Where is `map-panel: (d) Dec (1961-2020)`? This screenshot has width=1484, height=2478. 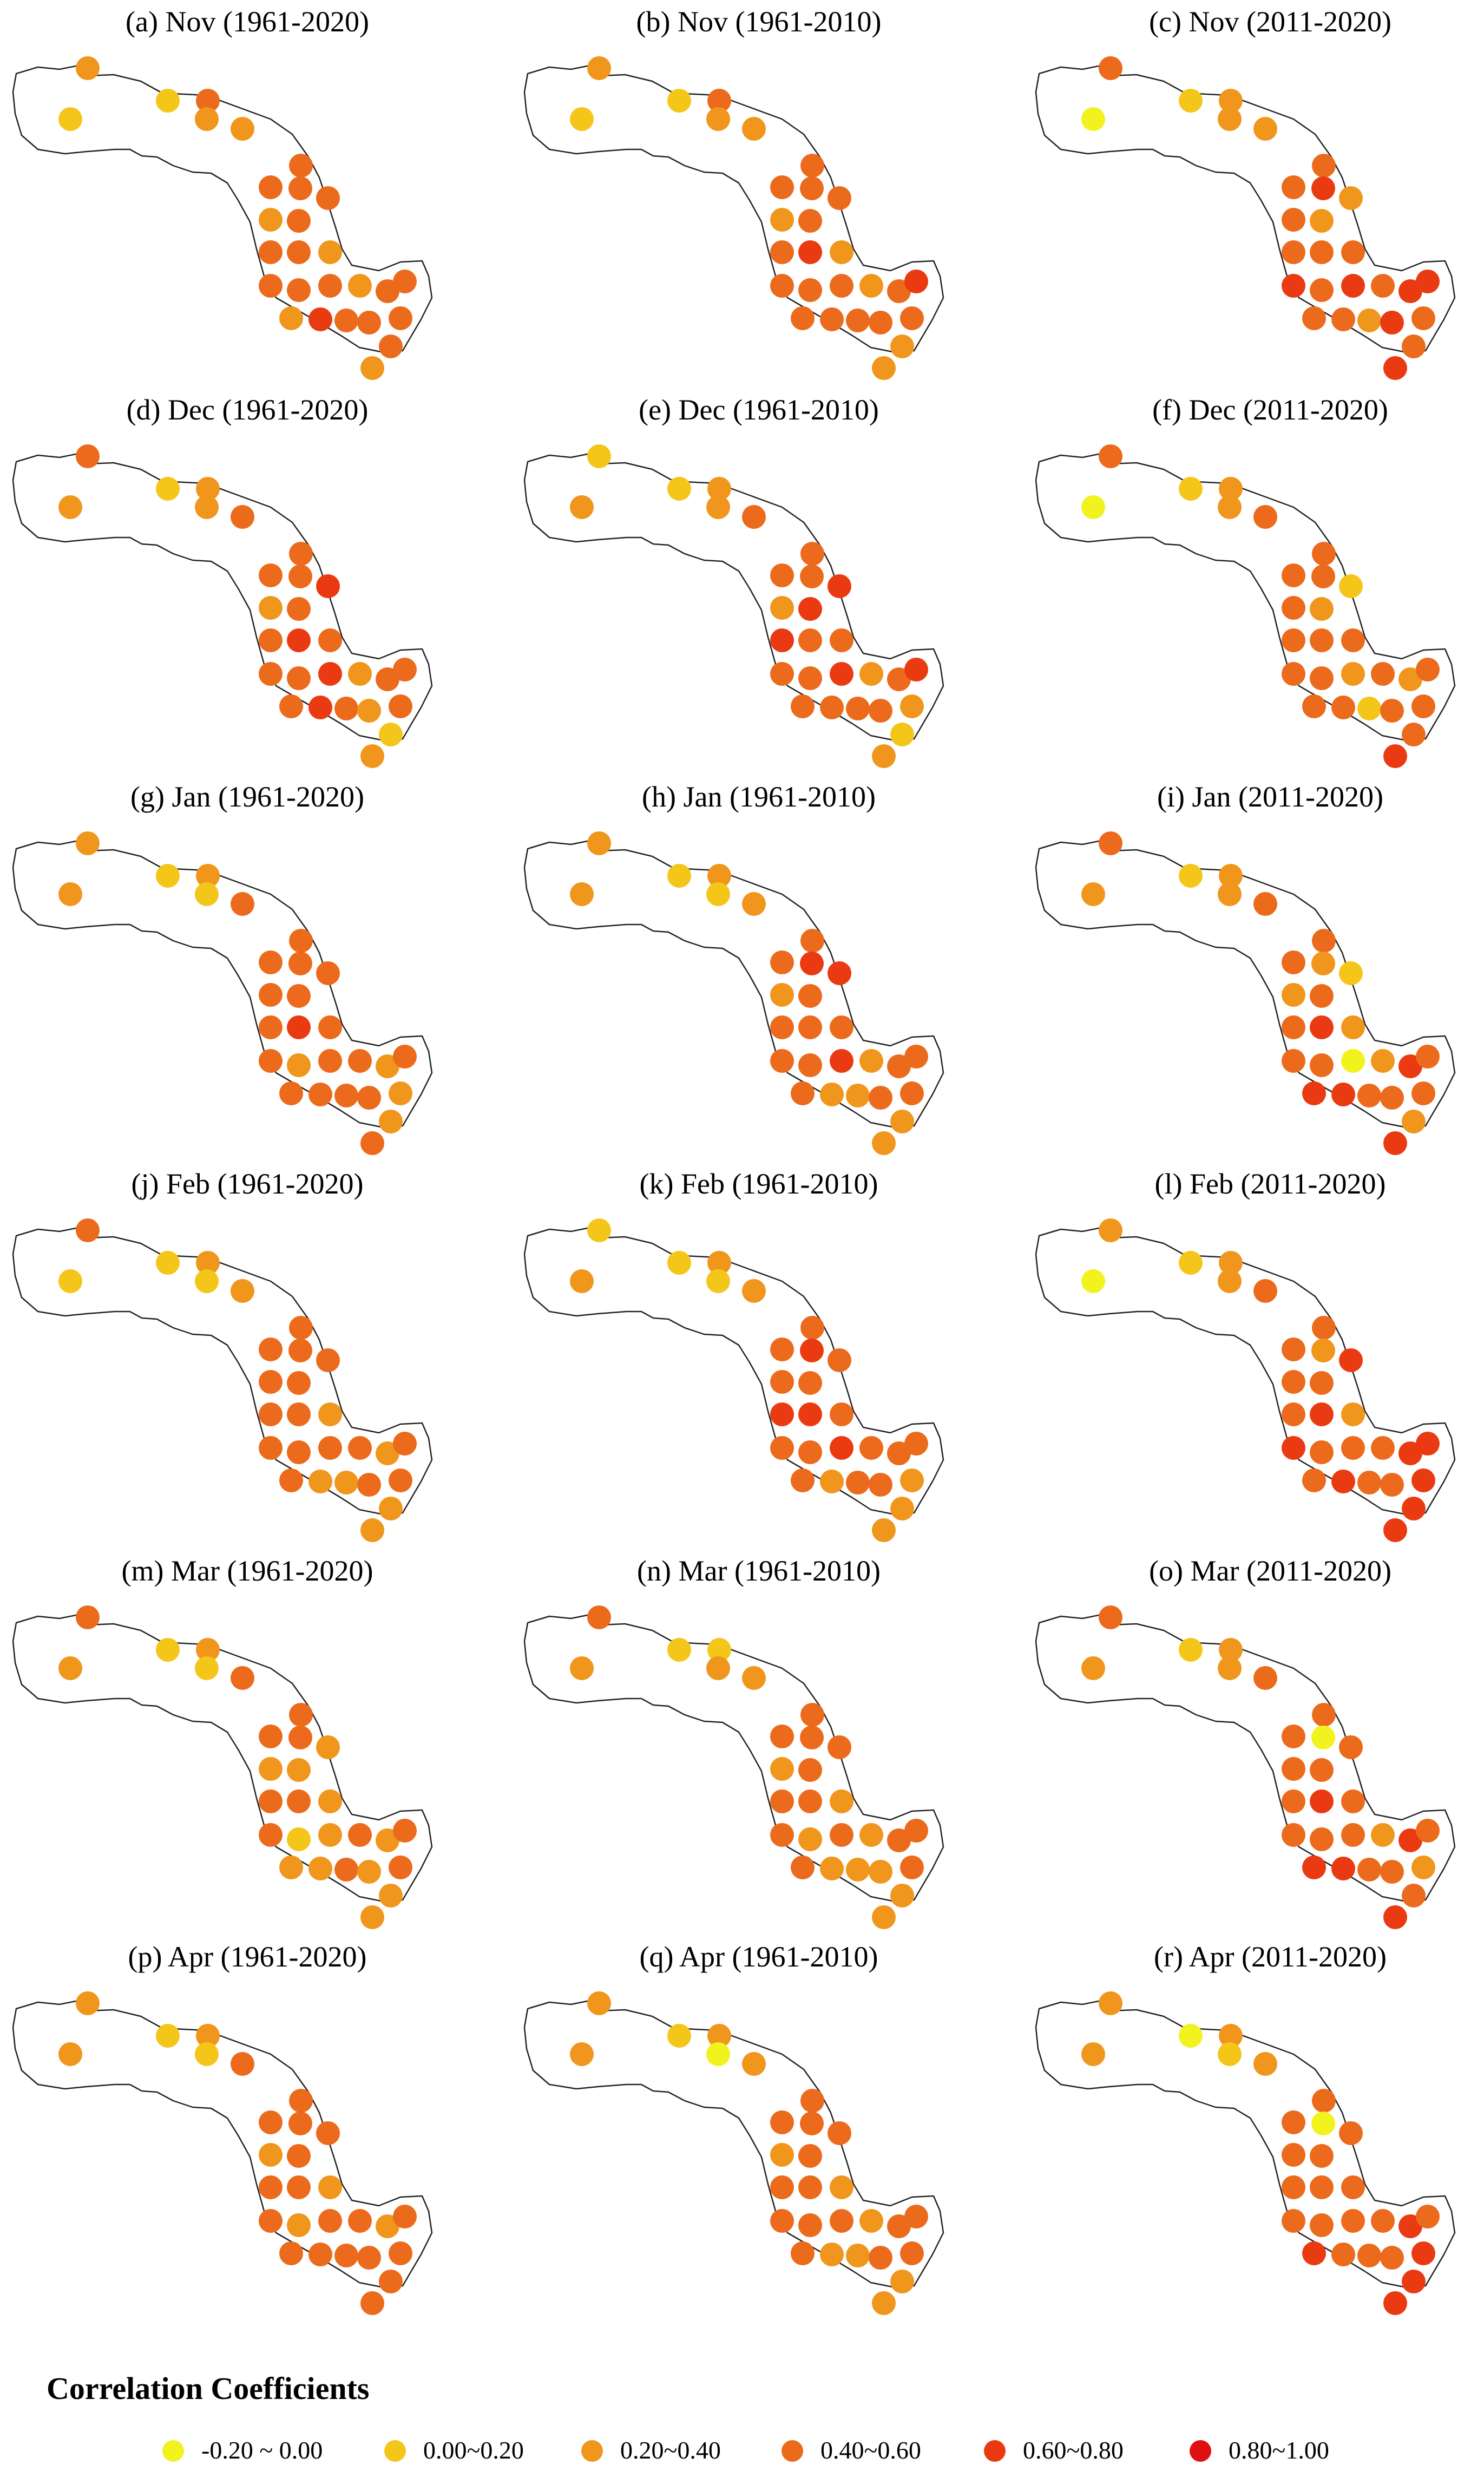 map-panel: (d) Dec (1961-2020) is located at coordinates (247, 581).